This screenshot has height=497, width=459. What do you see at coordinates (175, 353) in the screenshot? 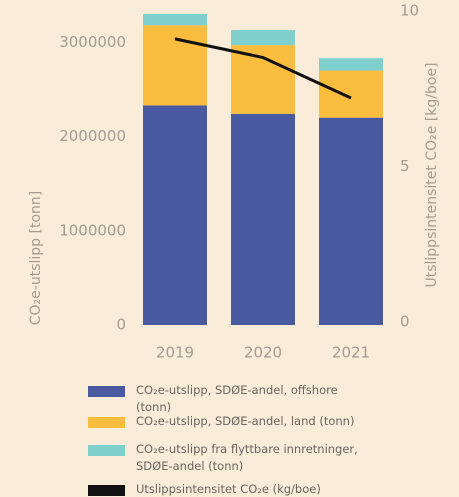
I see `x-tick-label: 2019` at bounding box center [175, 353].